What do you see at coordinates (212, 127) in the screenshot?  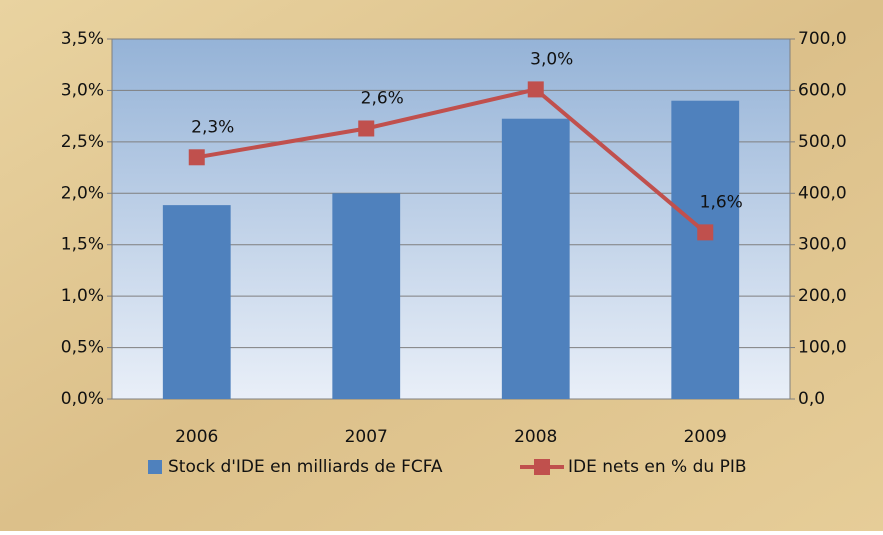 I see `data-label: 2,3%` at bounding box center [212, 127].